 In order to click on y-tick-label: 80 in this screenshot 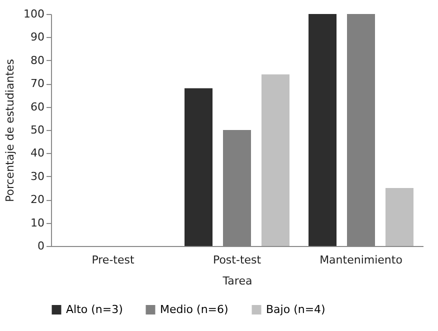, I will do `click(37, 60)`.